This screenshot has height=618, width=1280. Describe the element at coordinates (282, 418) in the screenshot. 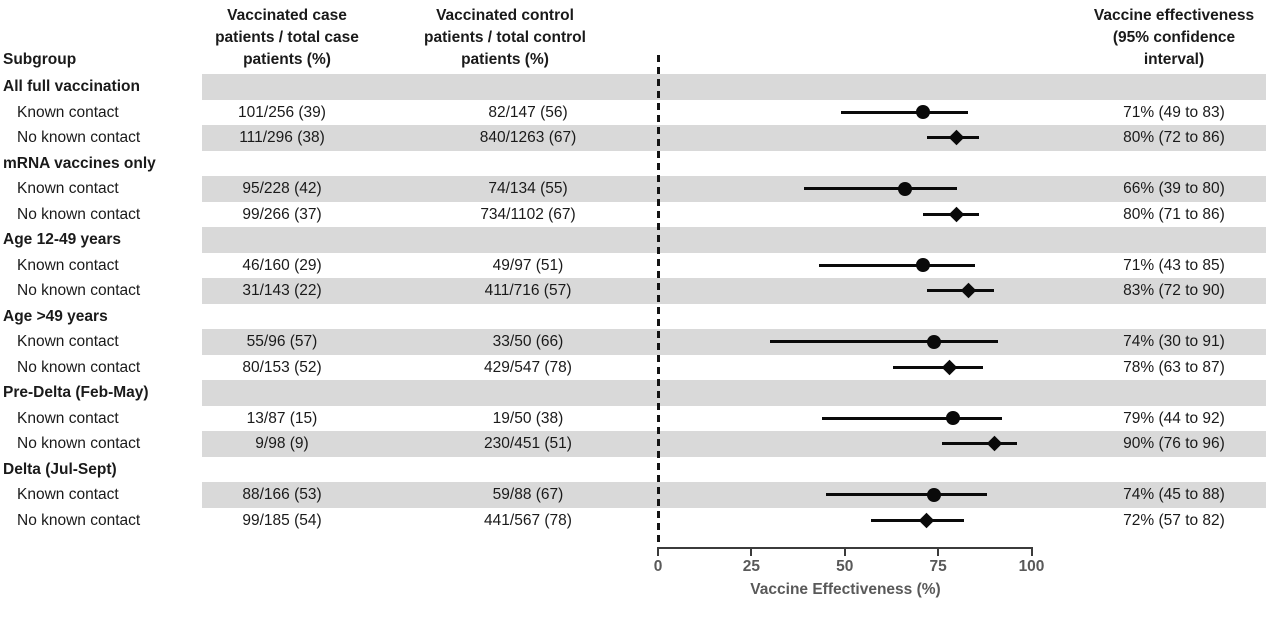

I see `case-value: 13/87 (15)` at that location.